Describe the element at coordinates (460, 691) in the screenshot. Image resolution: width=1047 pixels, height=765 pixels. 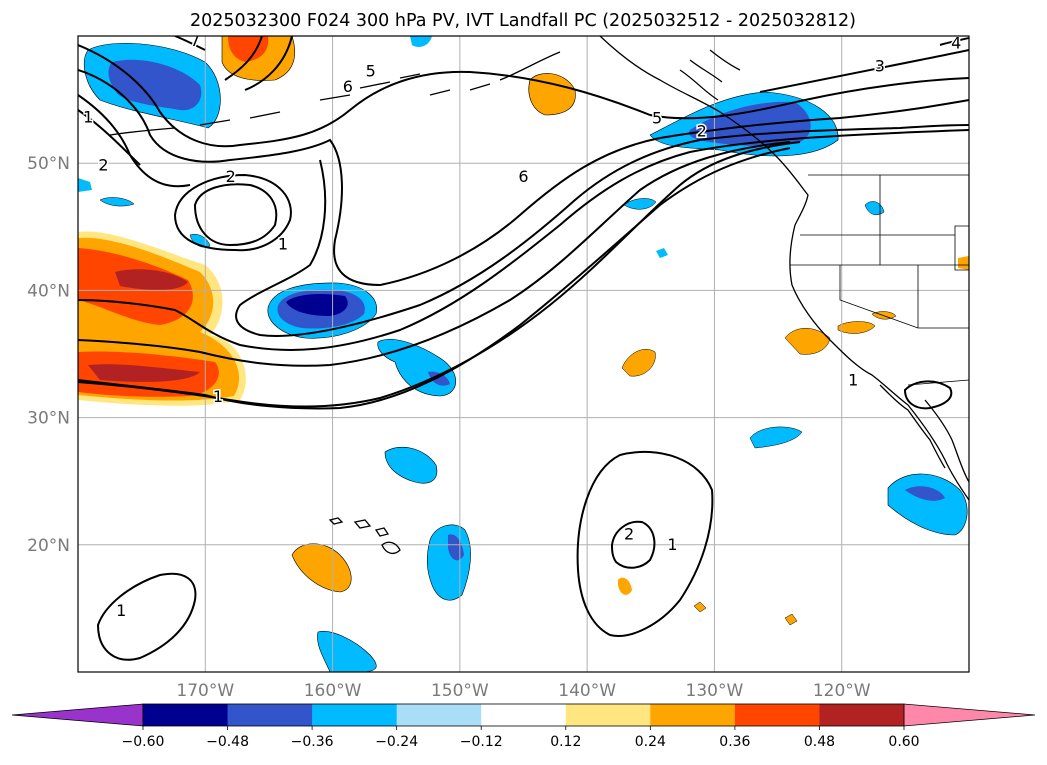
I see `lon-tick-label: 150°W` at that location.